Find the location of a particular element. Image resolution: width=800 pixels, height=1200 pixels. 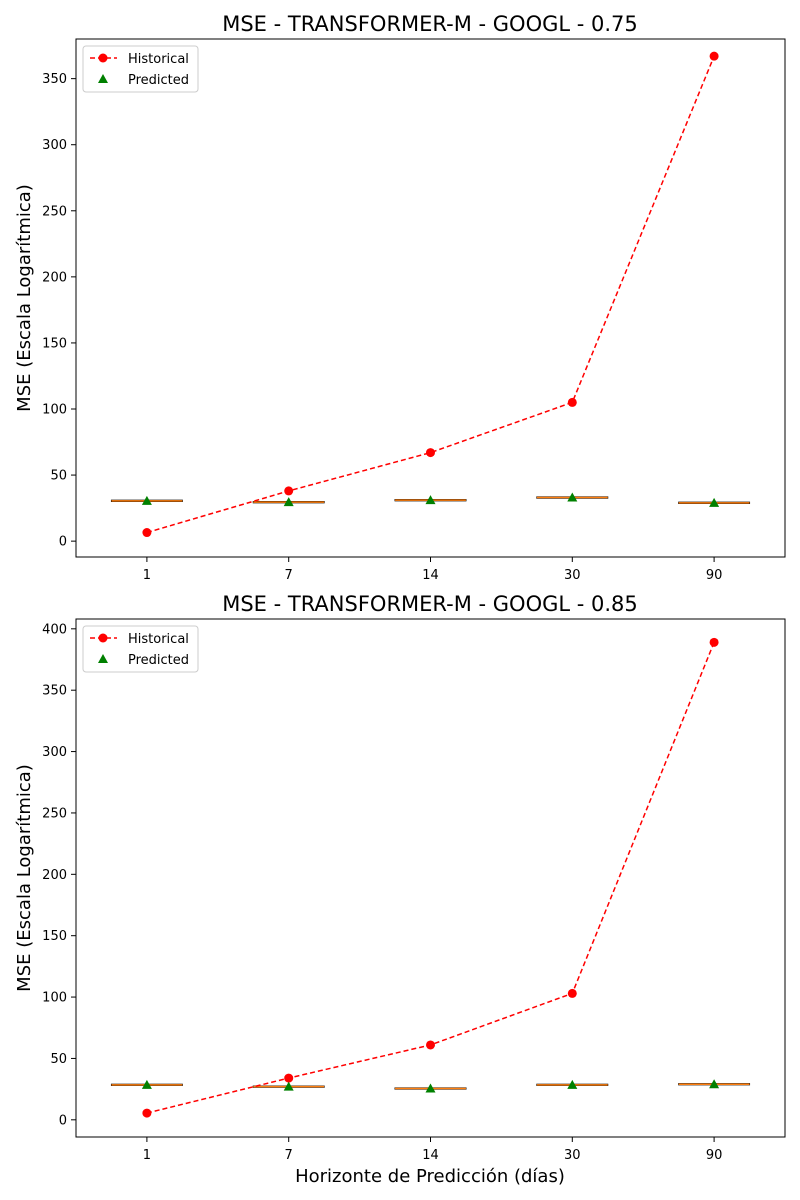

y-tick-label: 400 is located at coordinates (54, 629).